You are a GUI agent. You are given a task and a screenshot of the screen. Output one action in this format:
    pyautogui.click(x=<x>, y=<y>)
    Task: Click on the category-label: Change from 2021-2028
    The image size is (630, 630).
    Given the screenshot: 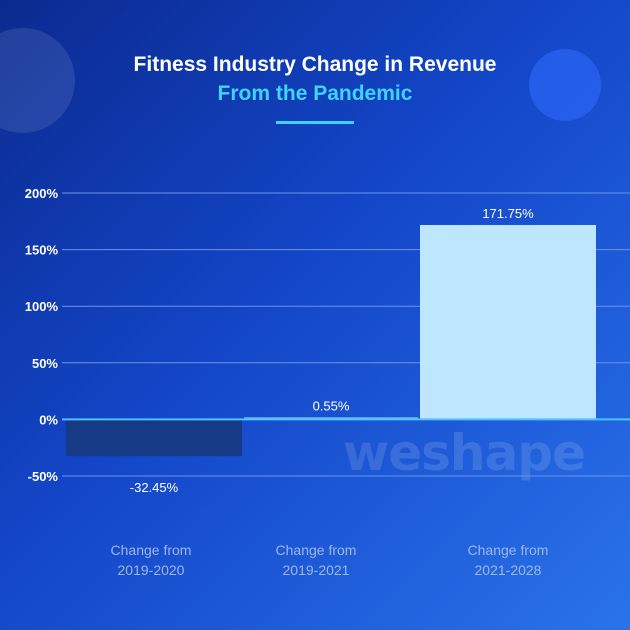 What is the action you would take?
    pyautogui.click(x=508, y=560)
    